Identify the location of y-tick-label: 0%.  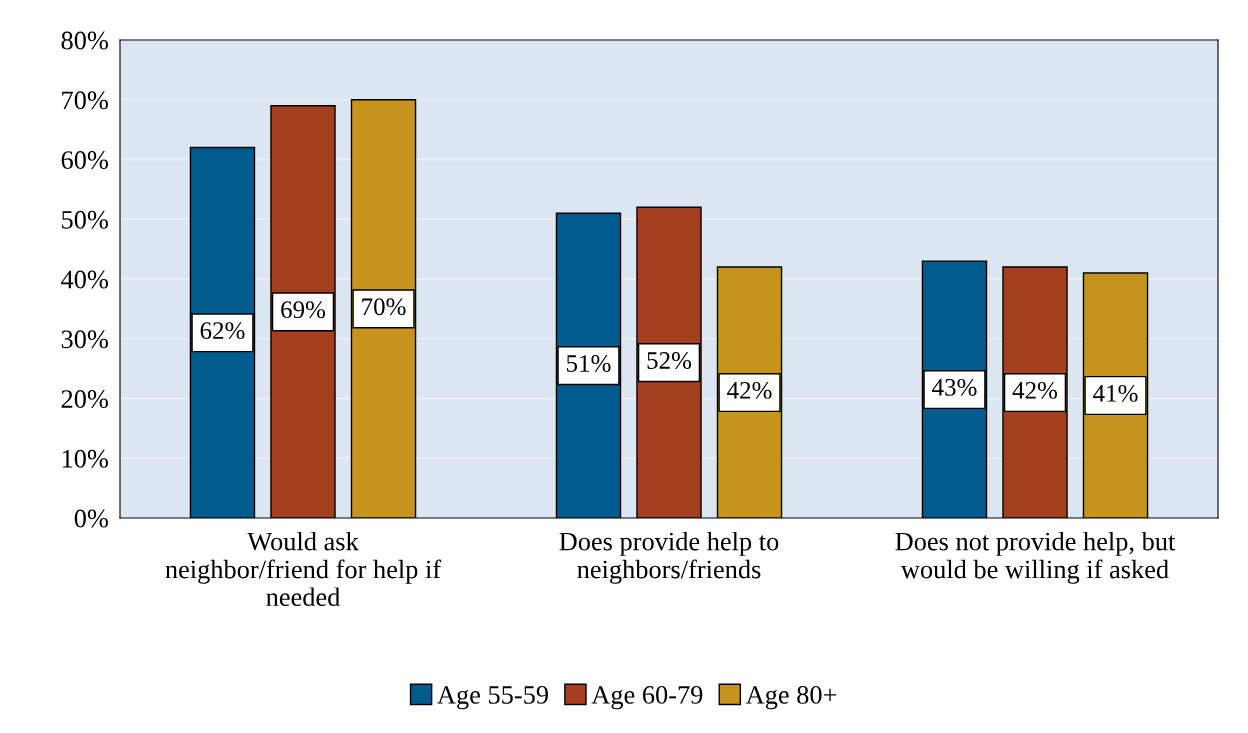
(91, 518).